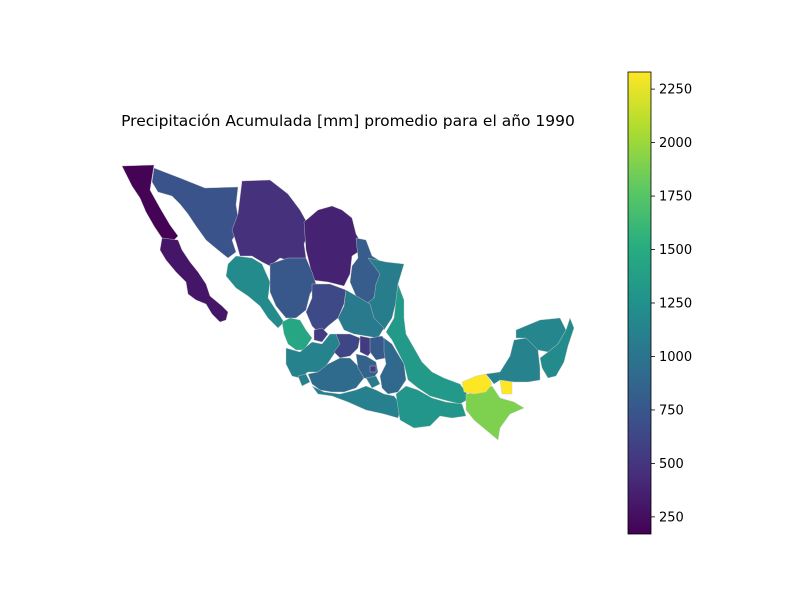  I want to click on colorbar-tick-label: 750, so click(671, 410).